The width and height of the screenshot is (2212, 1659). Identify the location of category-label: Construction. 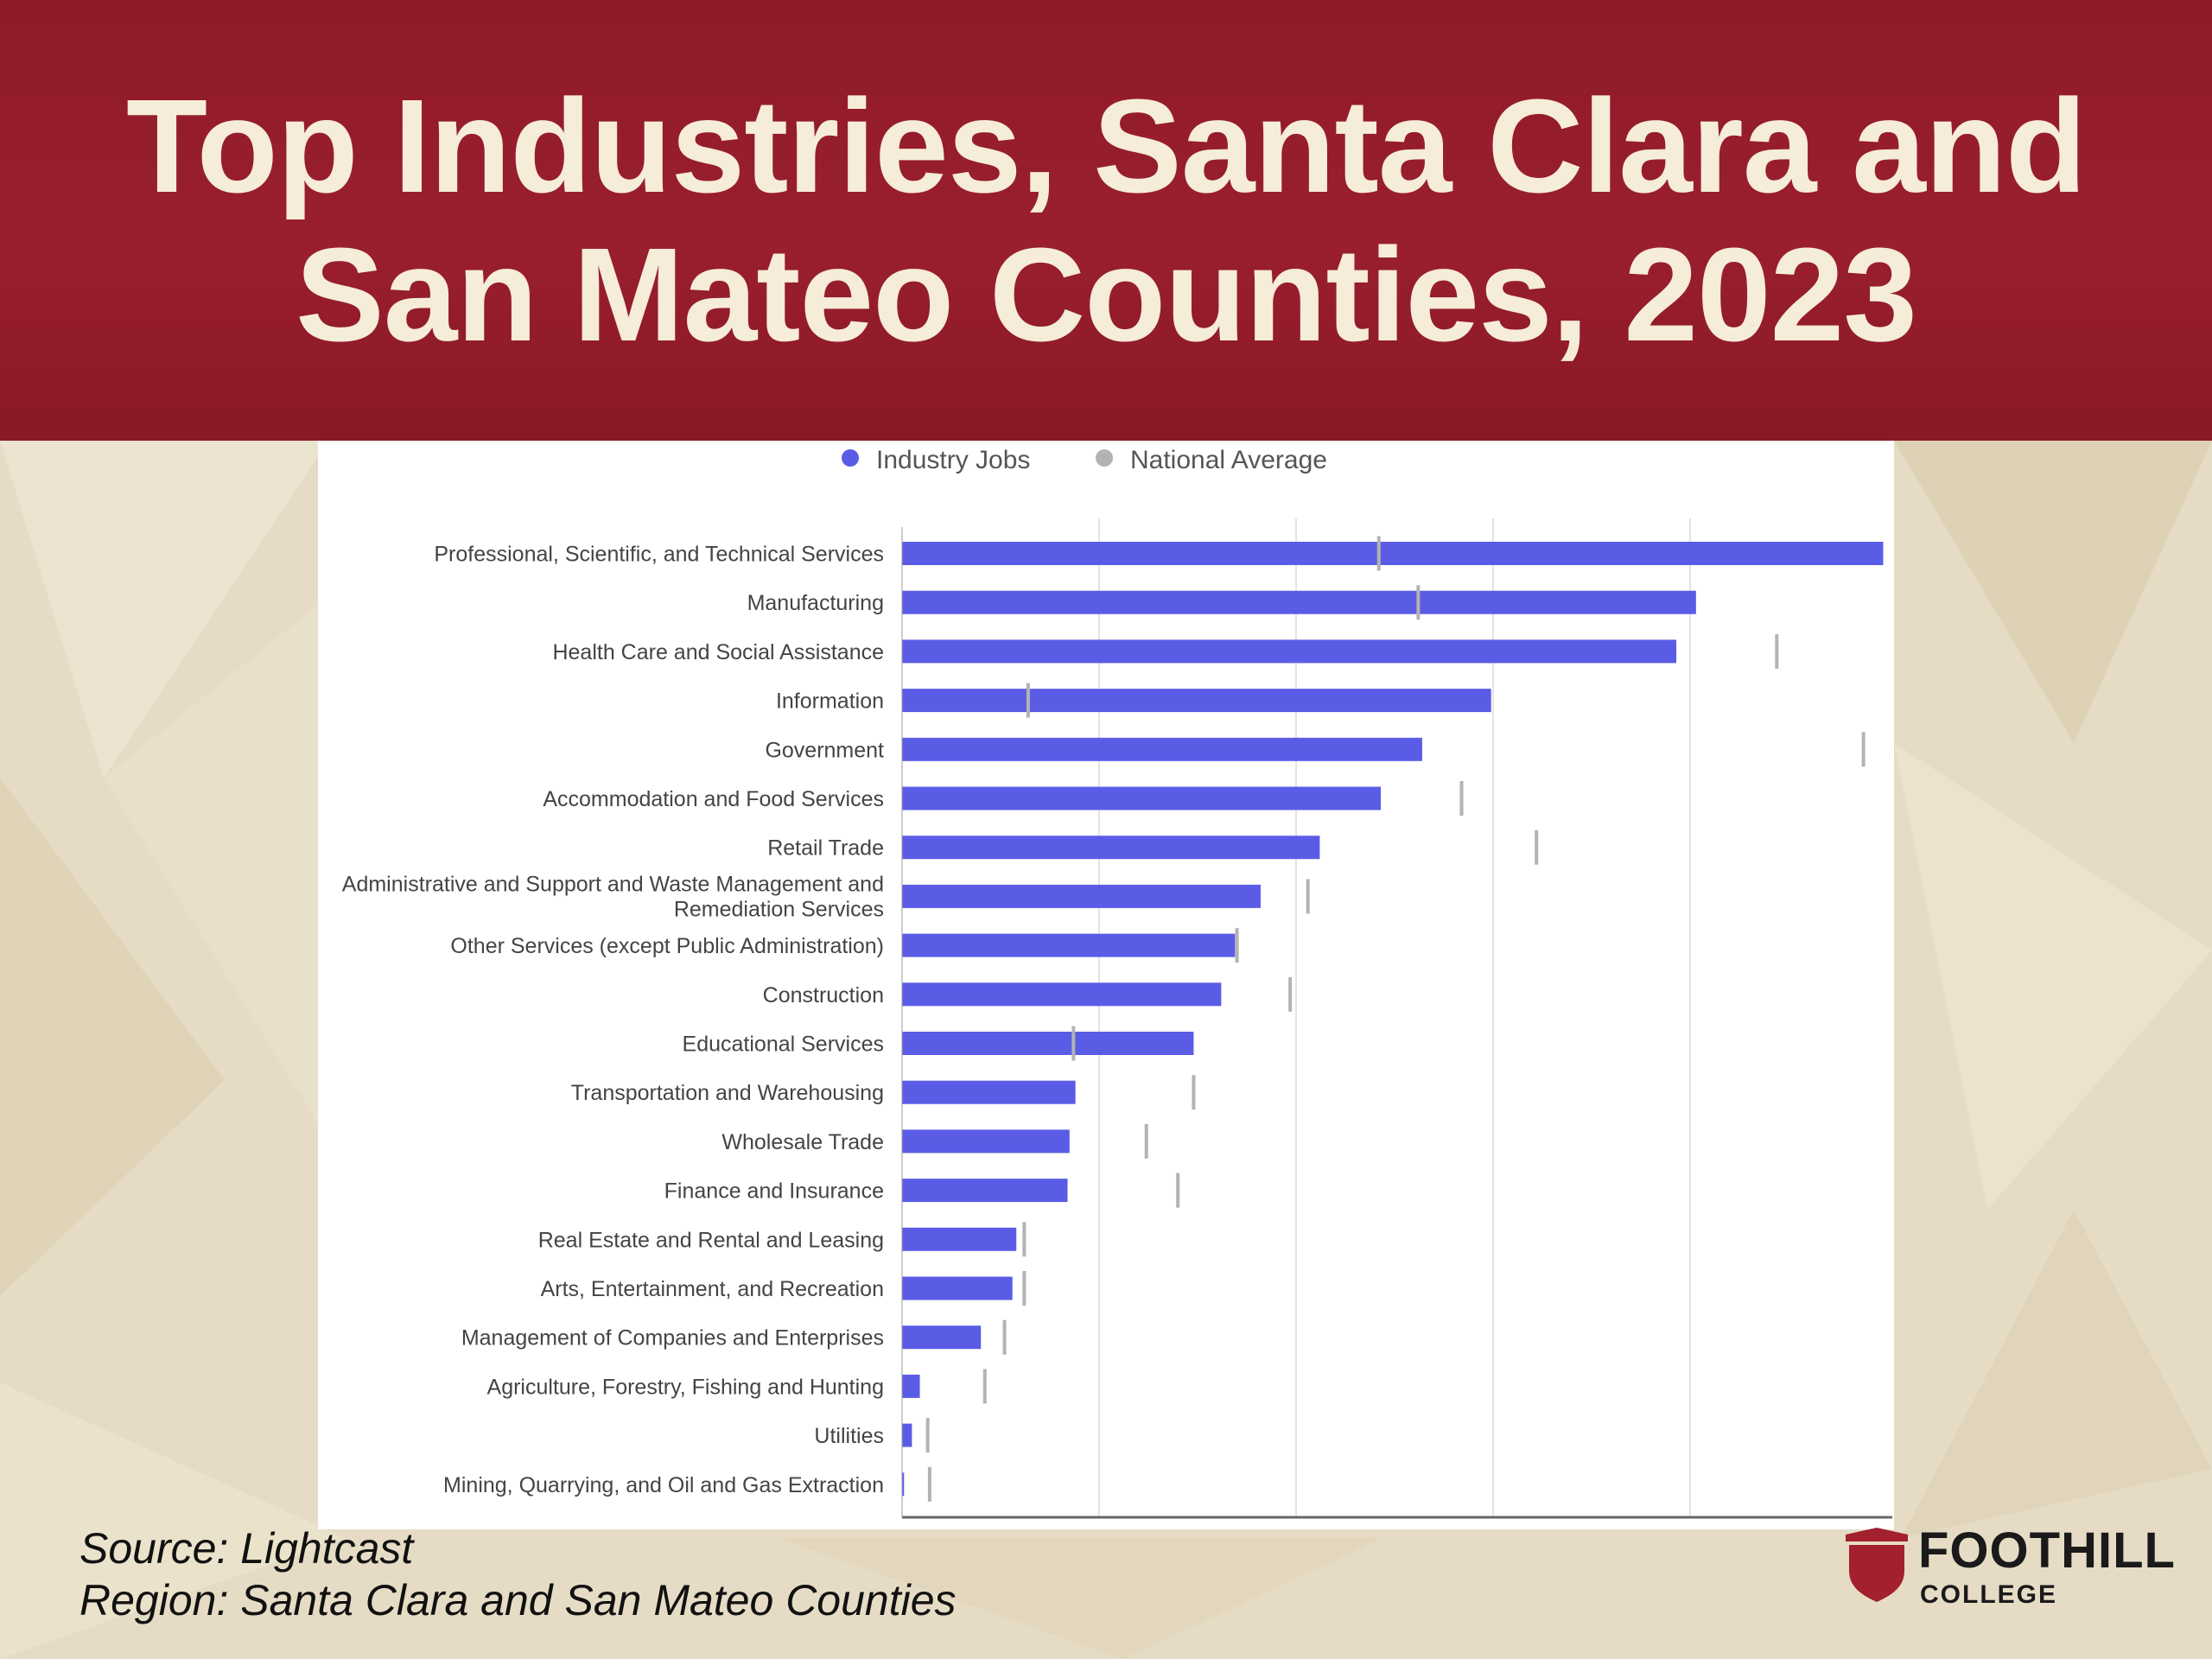
(823, 995).